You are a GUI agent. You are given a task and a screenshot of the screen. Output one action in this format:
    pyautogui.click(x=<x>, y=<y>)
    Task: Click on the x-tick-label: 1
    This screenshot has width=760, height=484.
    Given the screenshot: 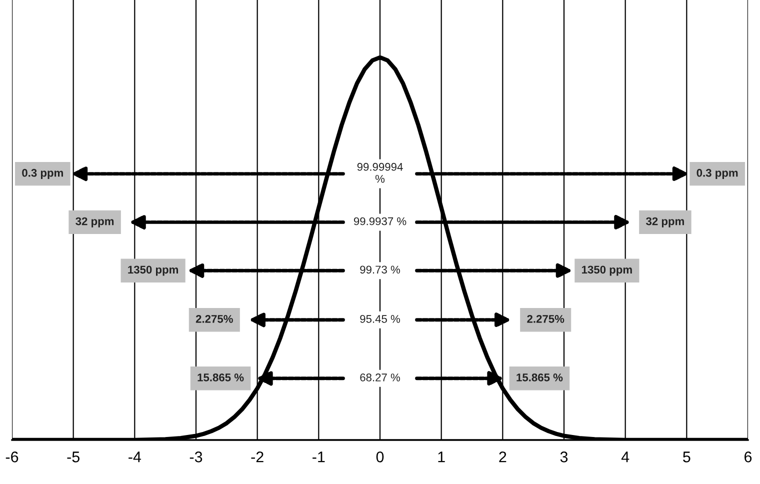 What is the action you would take?
    pyautogui.click(x=441, y=457)
    